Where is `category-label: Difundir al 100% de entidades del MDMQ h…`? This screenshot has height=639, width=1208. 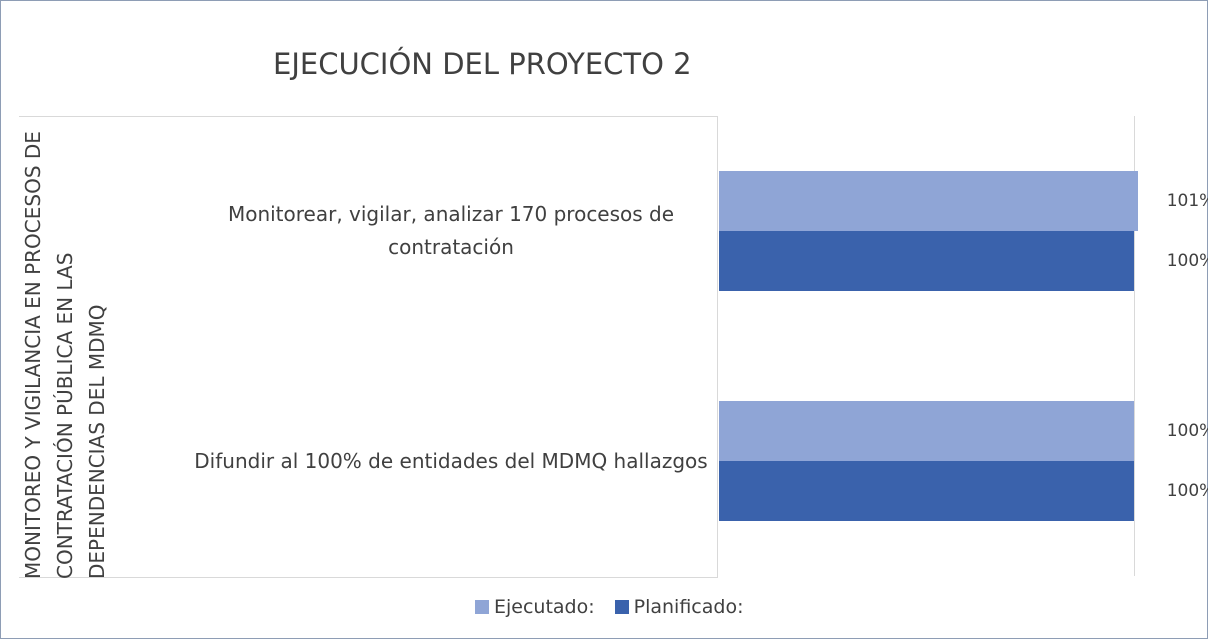 category-label: Difundir al 100% de entidades del MDMQ h… is located at coordinates (451, 460).